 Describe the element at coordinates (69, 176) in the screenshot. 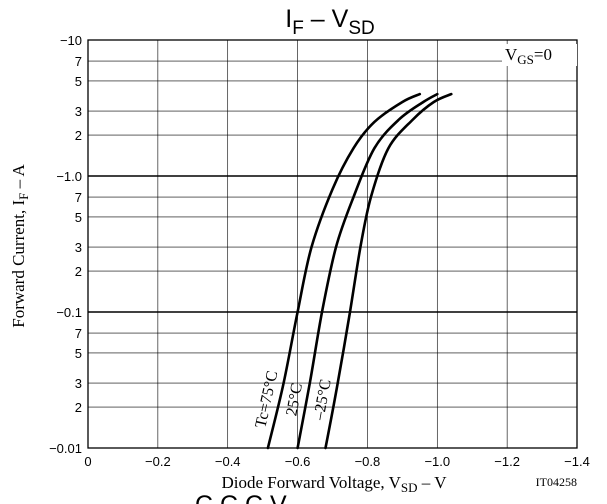

I see `y-tick-label: −1.0` at that location.